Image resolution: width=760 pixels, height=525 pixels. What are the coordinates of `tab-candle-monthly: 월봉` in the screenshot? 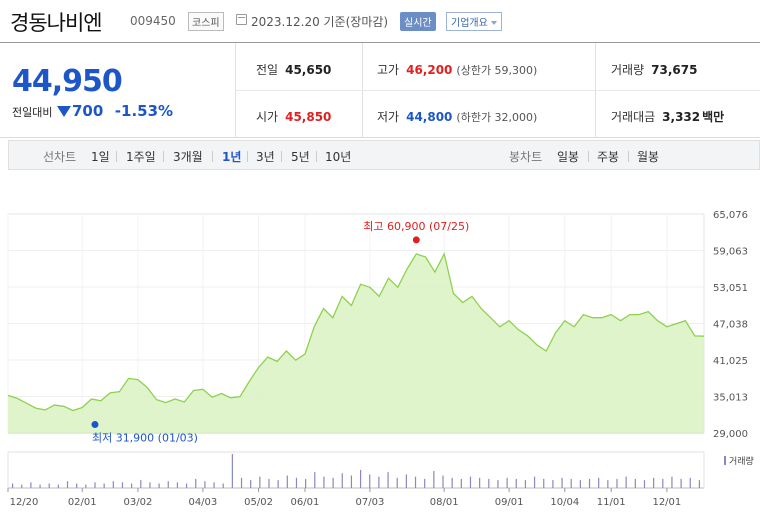 It's located at (648, 157).